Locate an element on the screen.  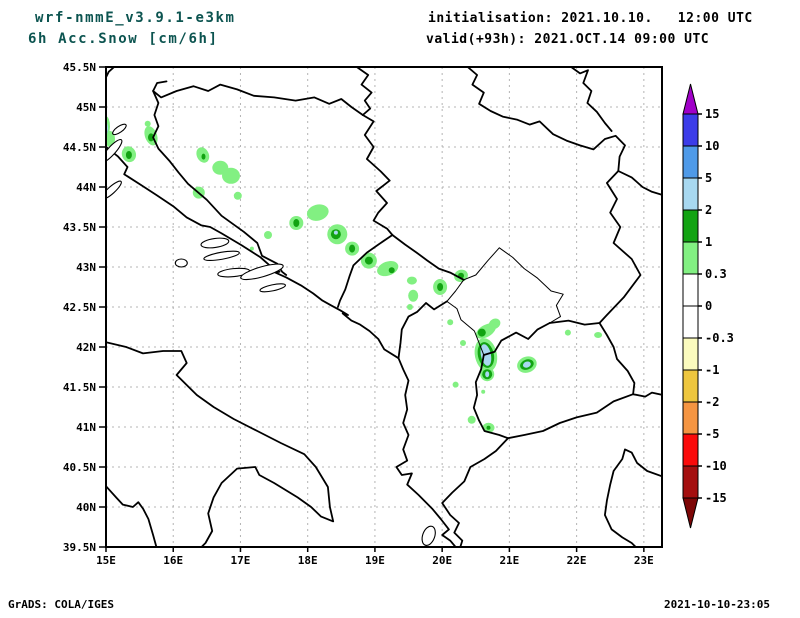
border-bosnia-montenegro is located at coordinates (365, 271).